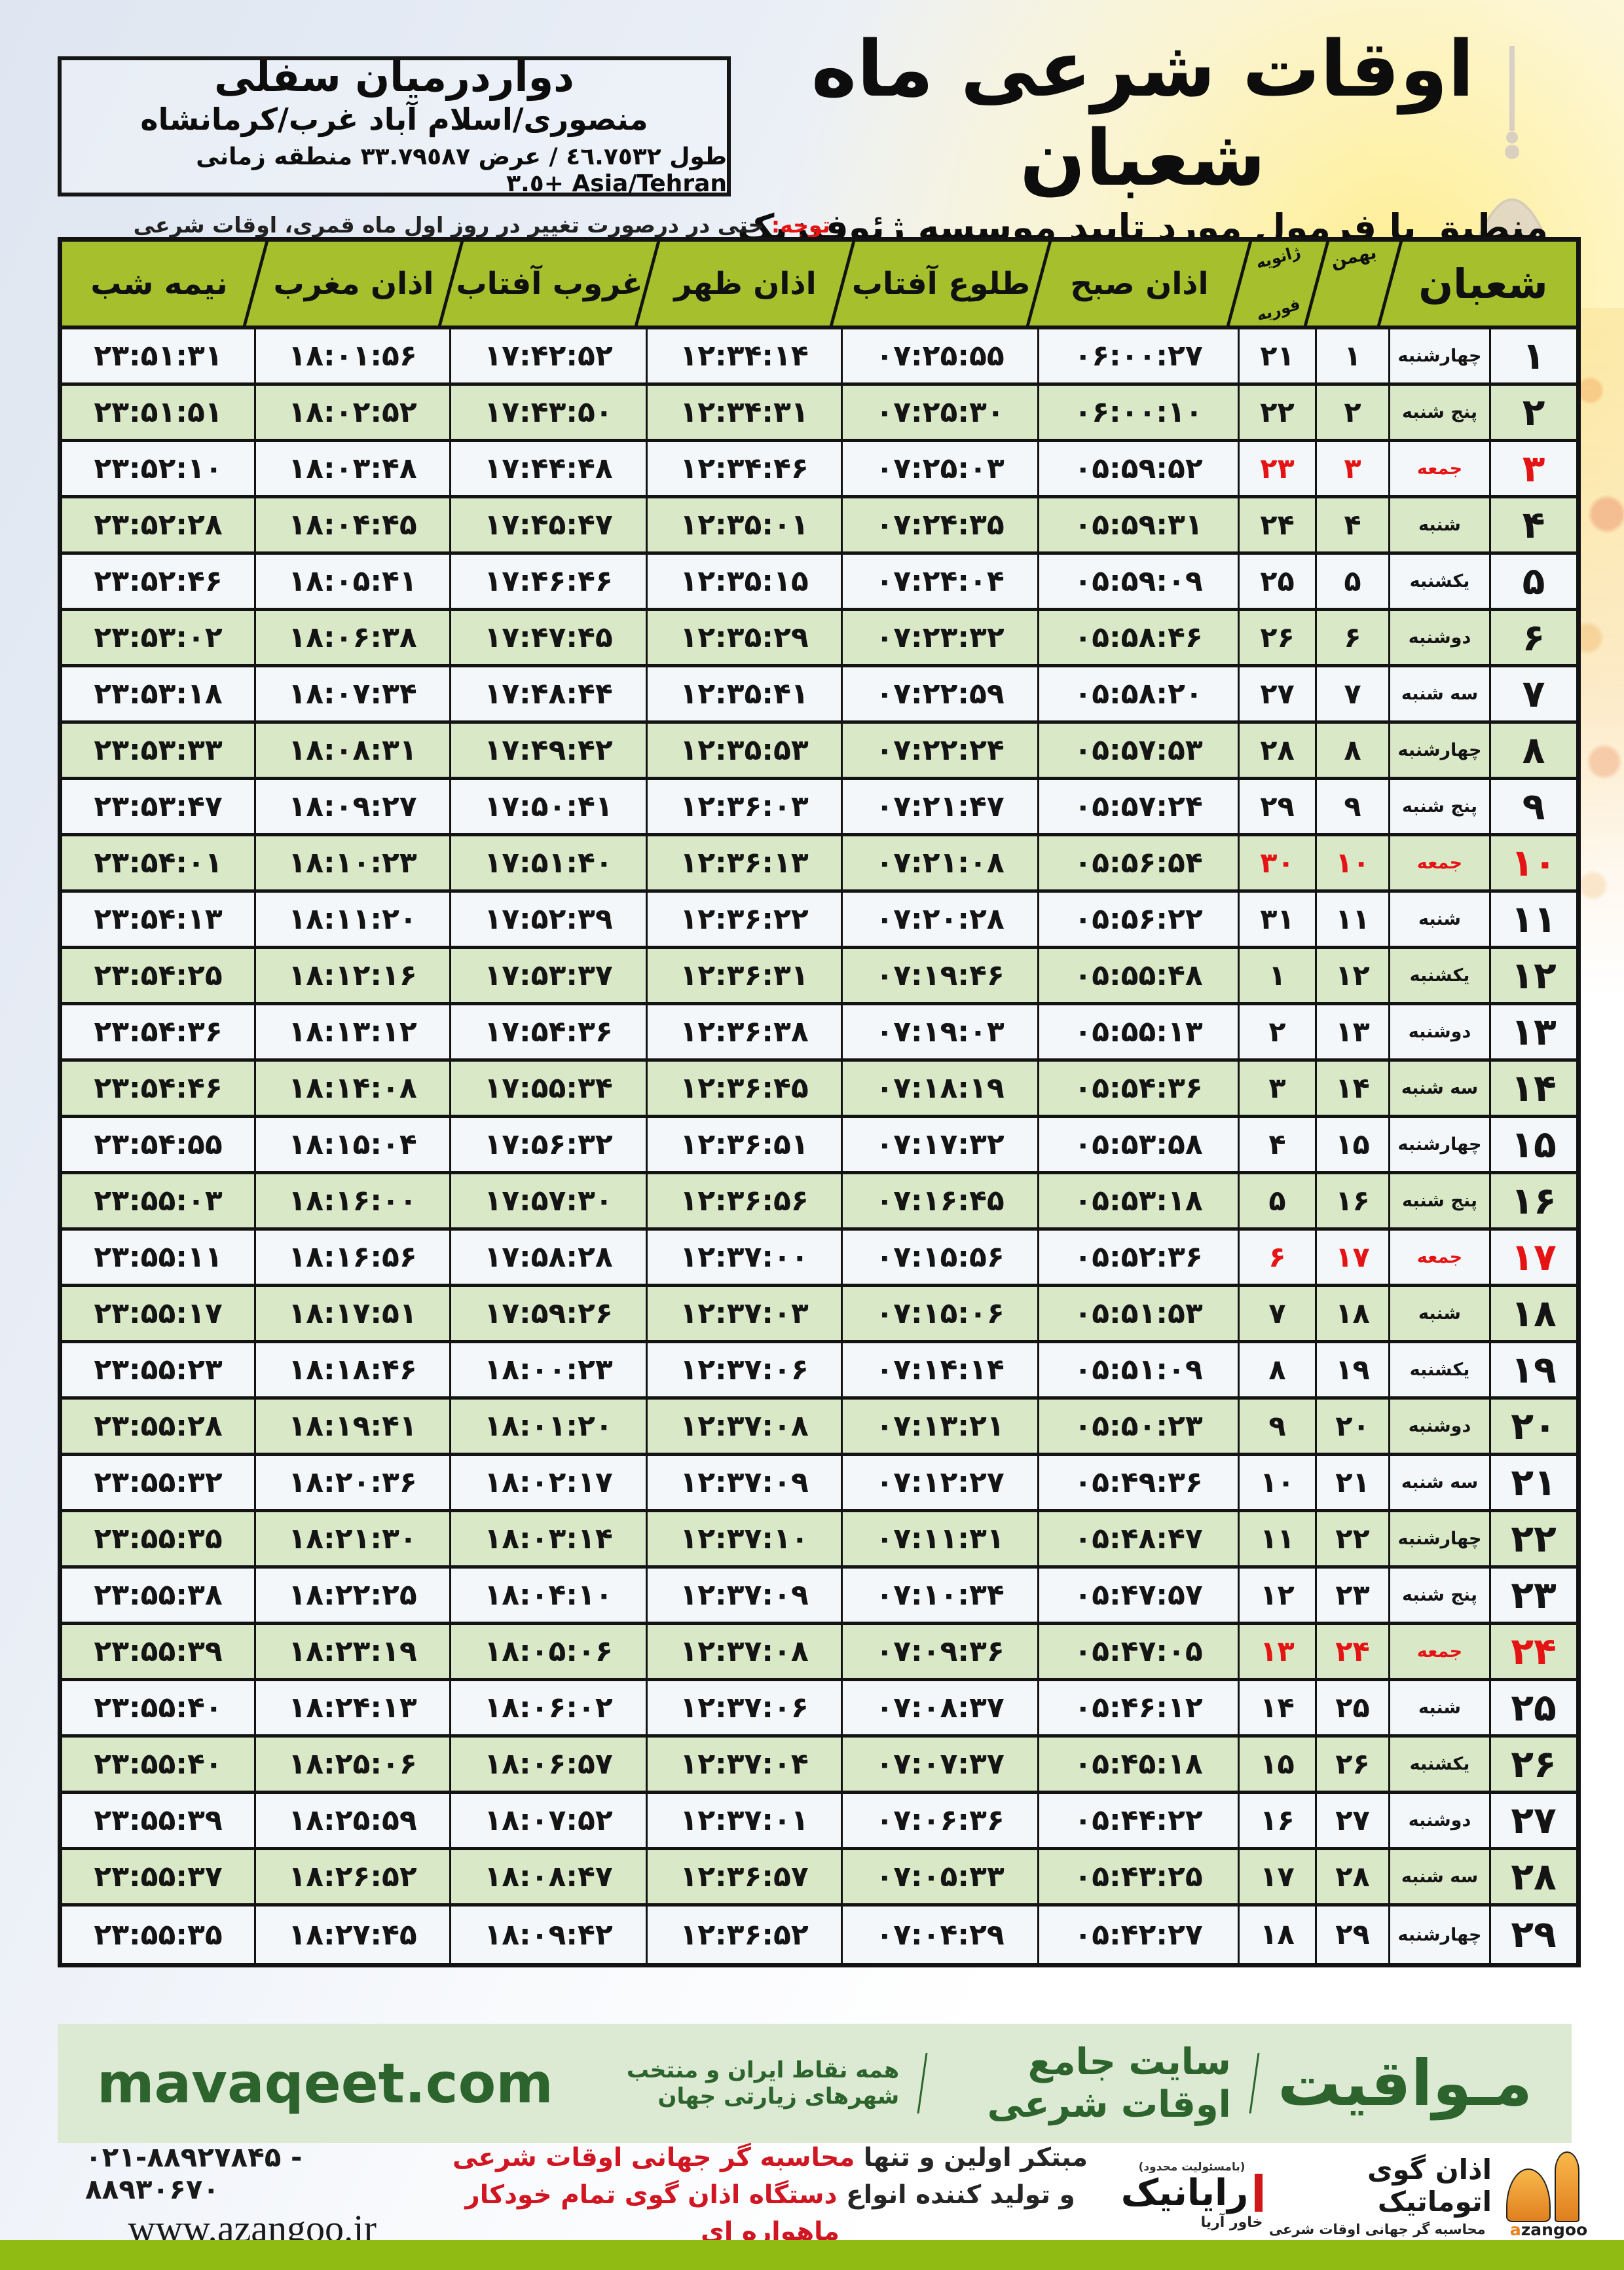 The image size is (1624, 2270). Describe the element at coordinates (324, 2083) in the screenshot. I see `mavaqeet-url: mavaqeet.com` at that location.